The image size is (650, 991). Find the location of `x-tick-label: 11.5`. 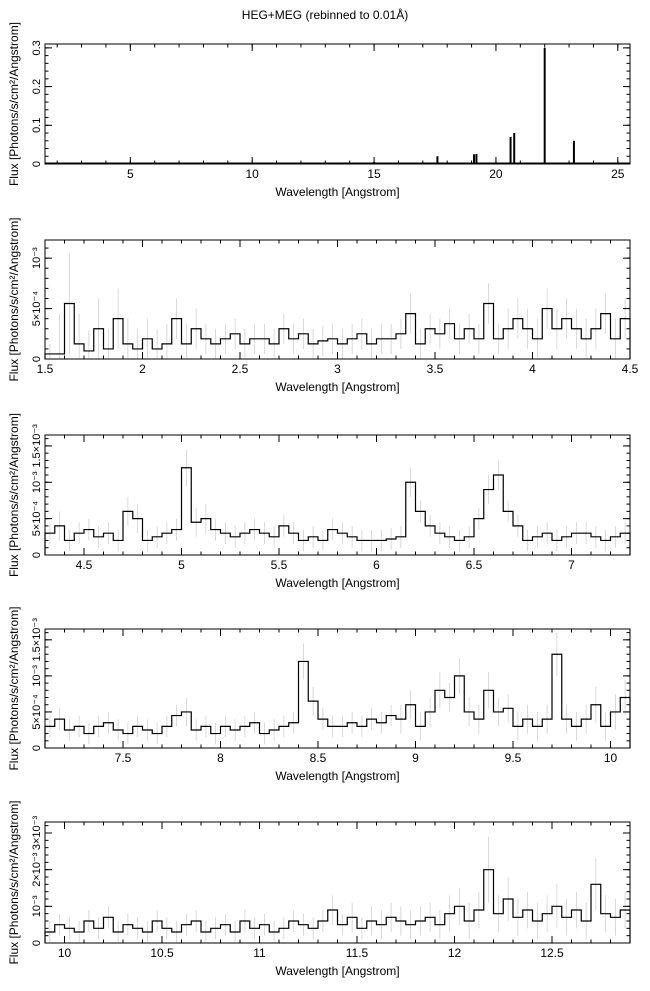

x-tick-label: 11.5 is located at coordinates (357, 953).